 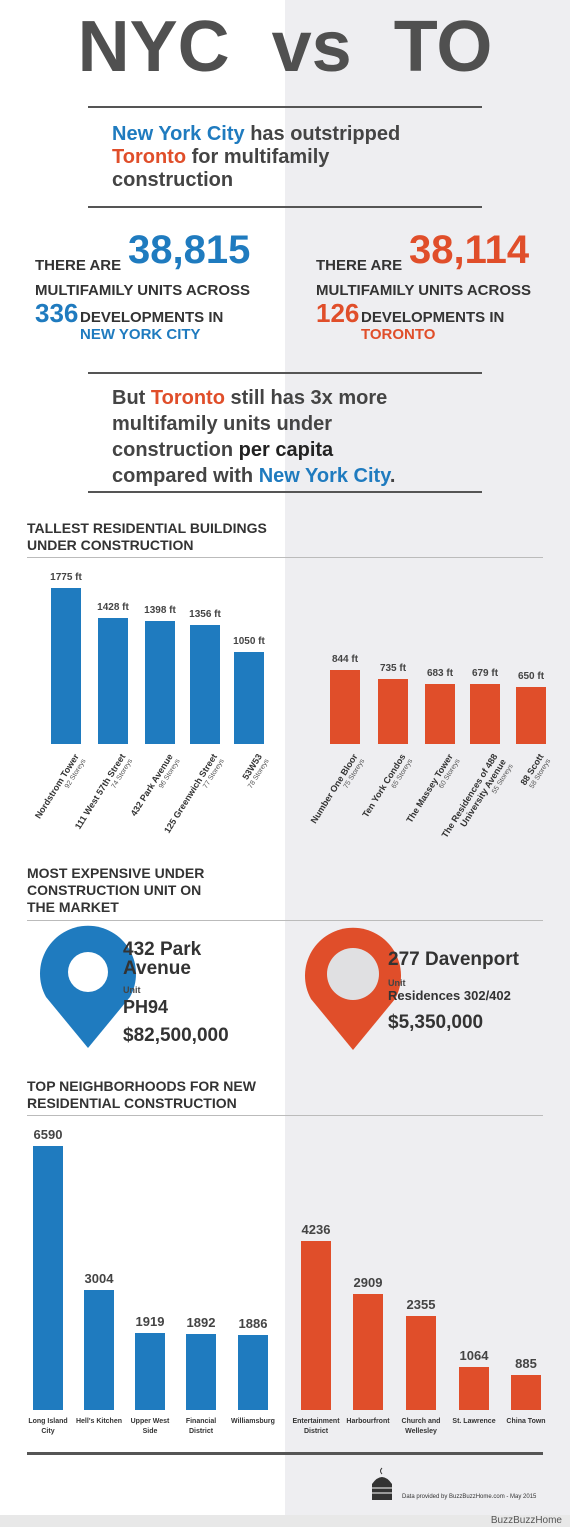 What do you see at coordinates (113, 608) in the screenshot?
I see `value-label: 1428 ft` at bounding box center [113, 608].